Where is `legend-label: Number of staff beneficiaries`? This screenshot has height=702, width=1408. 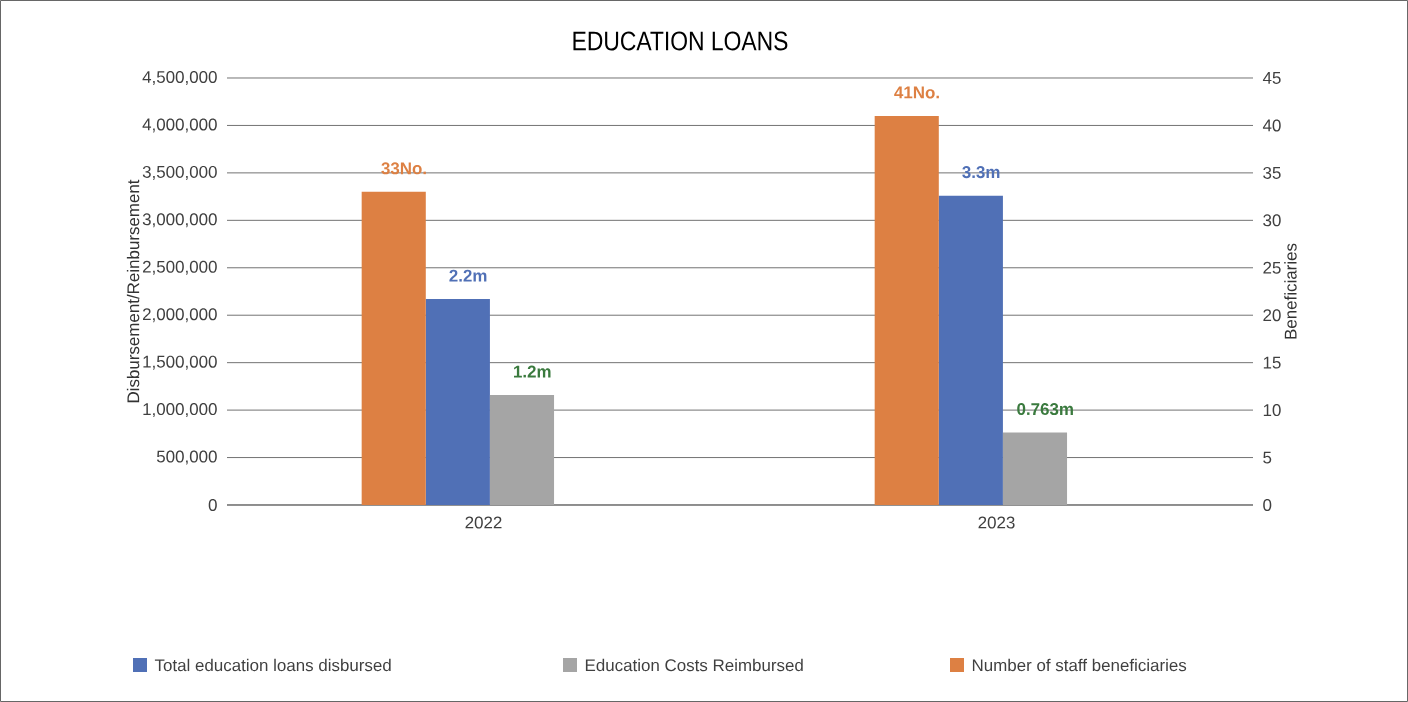
legend-label: Number of staff beneficiaries is located at coordinates (1079, 665).